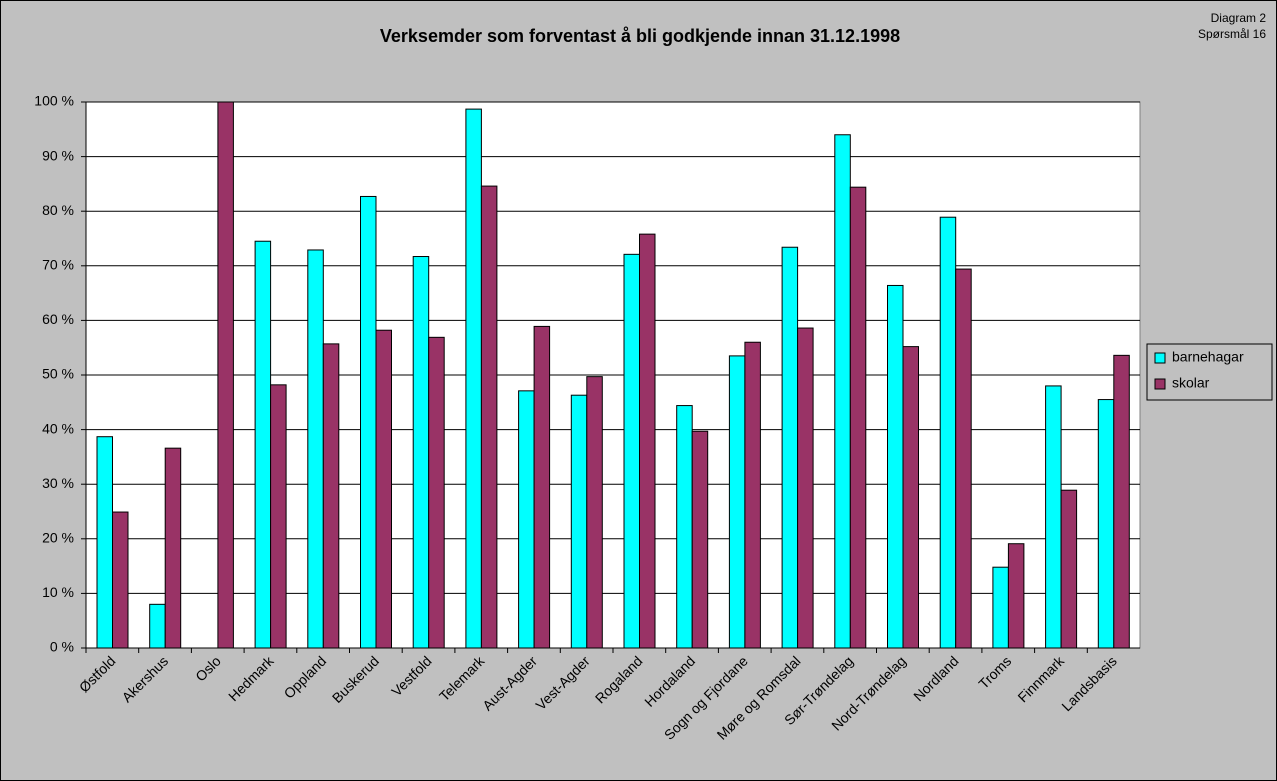 This screenshot has width=1277, height=781. I want to click on subtitle: Diagram 2, so click(1239, 18).